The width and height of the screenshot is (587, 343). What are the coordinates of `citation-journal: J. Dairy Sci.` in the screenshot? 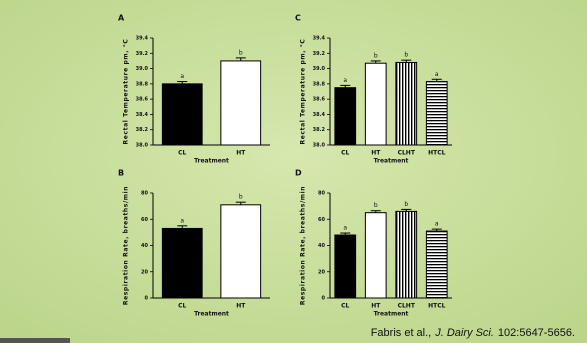 It's located at (464, 333).